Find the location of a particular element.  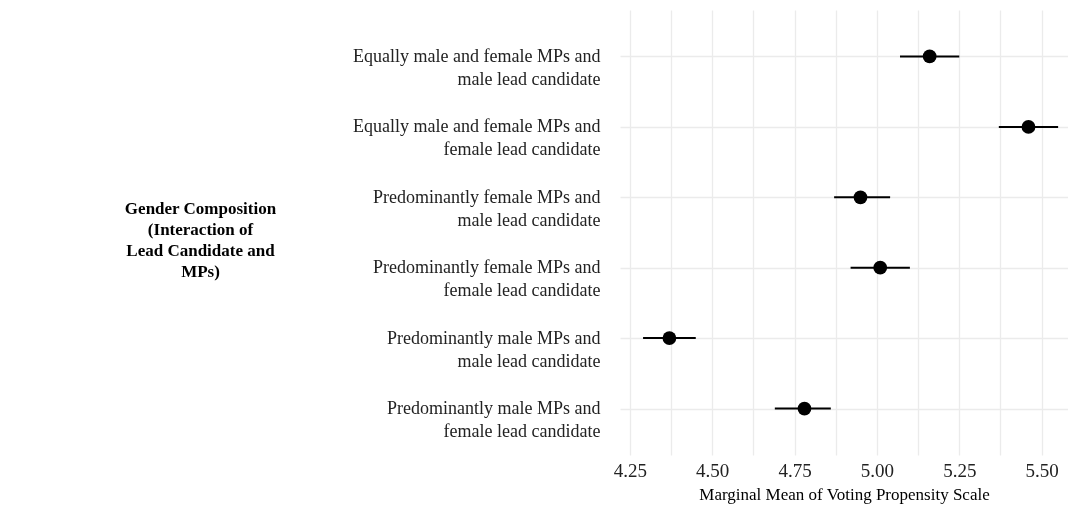

x-tick-label: 4.25 is located at coordinates (630, 470).